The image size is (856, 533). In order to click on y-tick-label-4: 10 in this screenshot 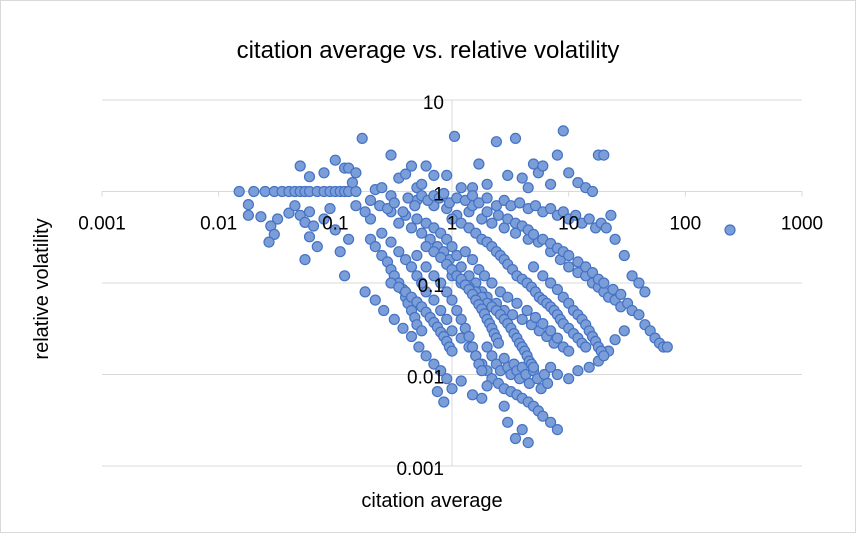, I will do `click(433, 103)`.